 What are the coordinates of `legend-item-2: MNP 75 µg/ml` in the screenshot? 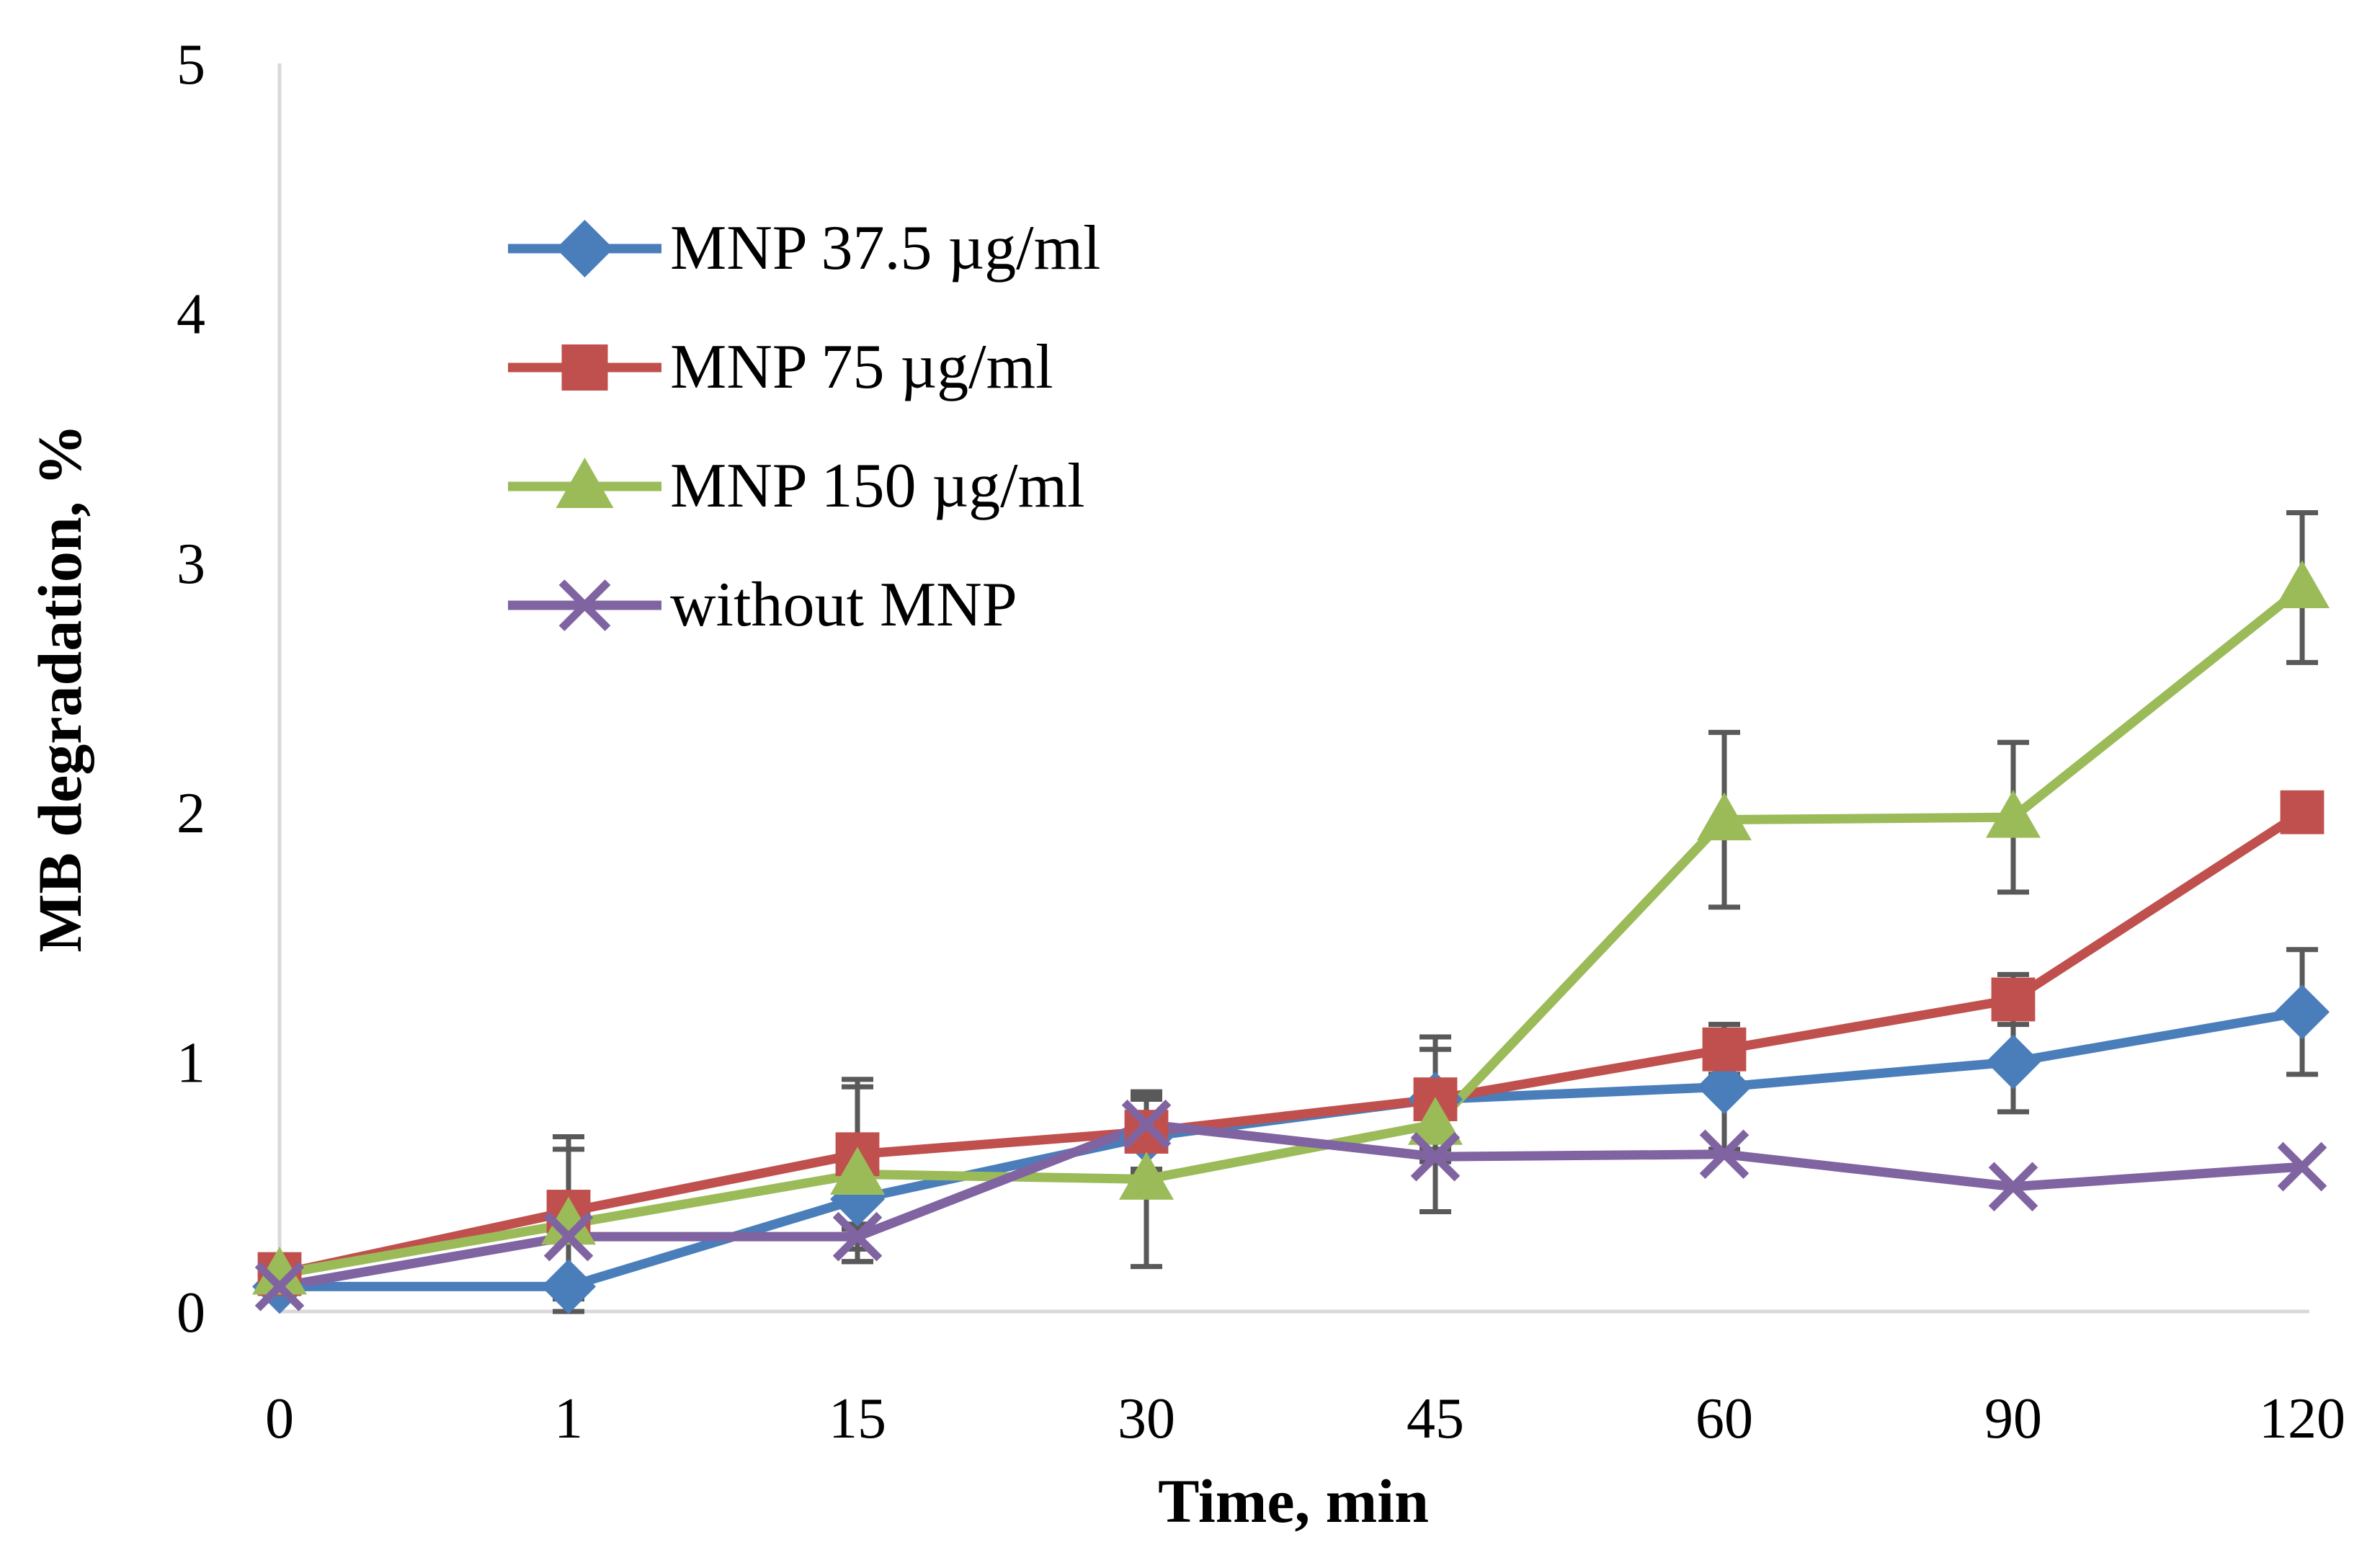 It's located at (780, 367).